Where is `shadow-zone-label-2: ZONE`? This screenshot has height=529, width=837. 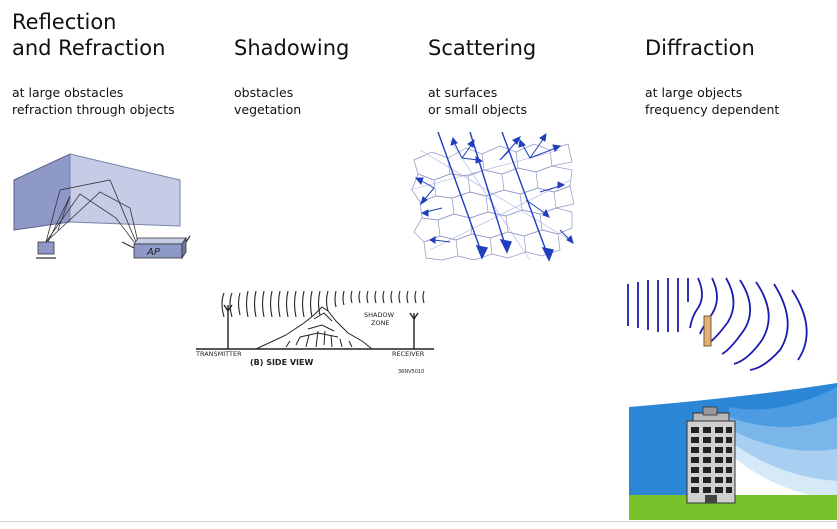
shadow-zone-label-2: ZONE is located at coordinates (380, 323).